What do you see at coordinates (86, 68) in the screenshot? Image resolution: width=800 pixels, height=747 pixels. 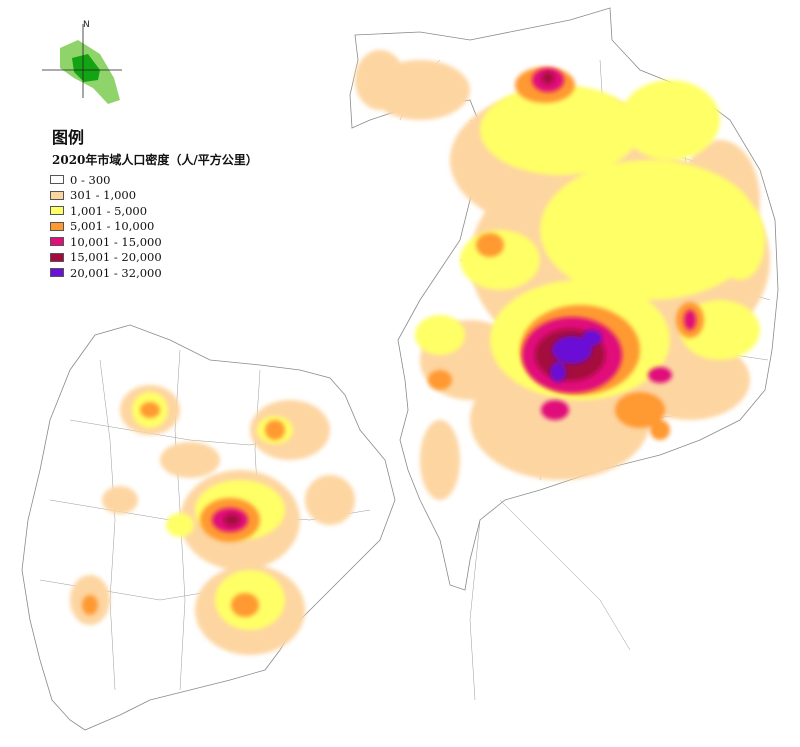 I see `inset-inner-region` at bounding box center [86, 68].